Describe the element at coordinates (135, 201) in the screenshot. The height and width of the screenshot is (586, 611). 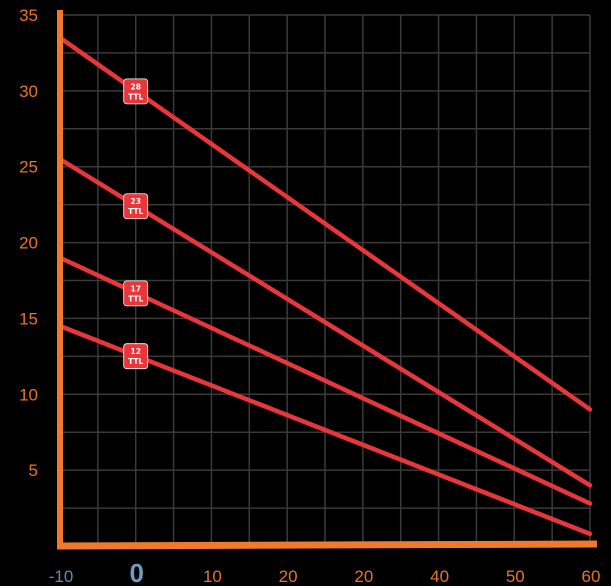
I see `badge-value-label: 23` at that location.